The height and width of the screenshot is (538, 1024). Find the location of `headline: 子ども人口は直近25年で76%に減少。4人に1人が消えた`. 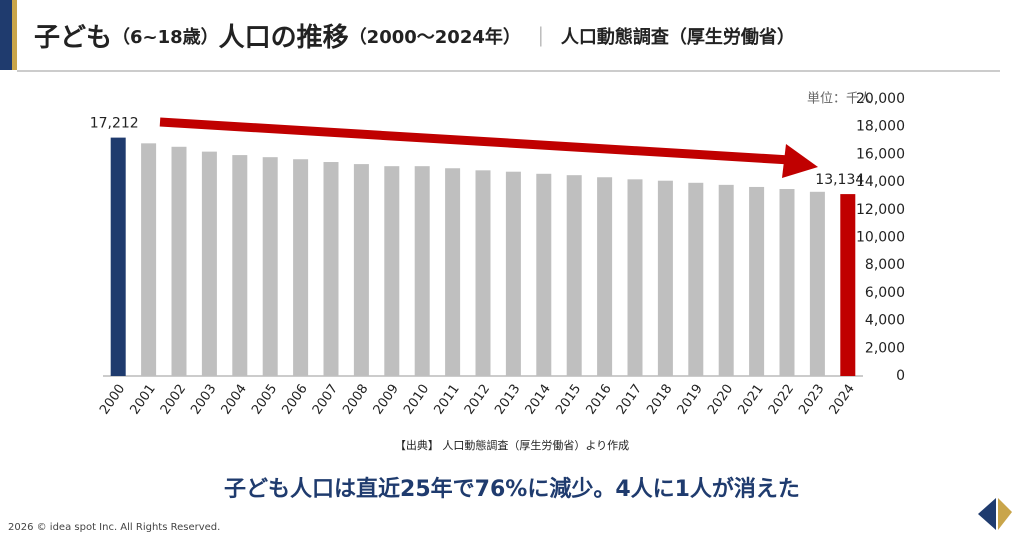

headline: 子ども人口は直近25年で76%に減少。4人に1人が消えた is located at coordinates (512, 489).